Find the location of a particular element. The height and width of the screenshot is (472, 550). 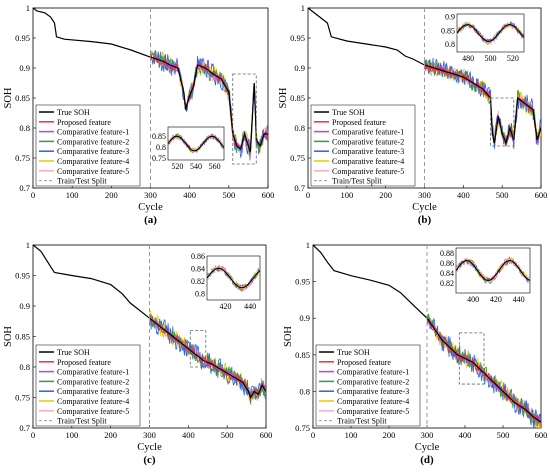

inset-y-tick-label: 0.88 is located at coordinates (447, 253).